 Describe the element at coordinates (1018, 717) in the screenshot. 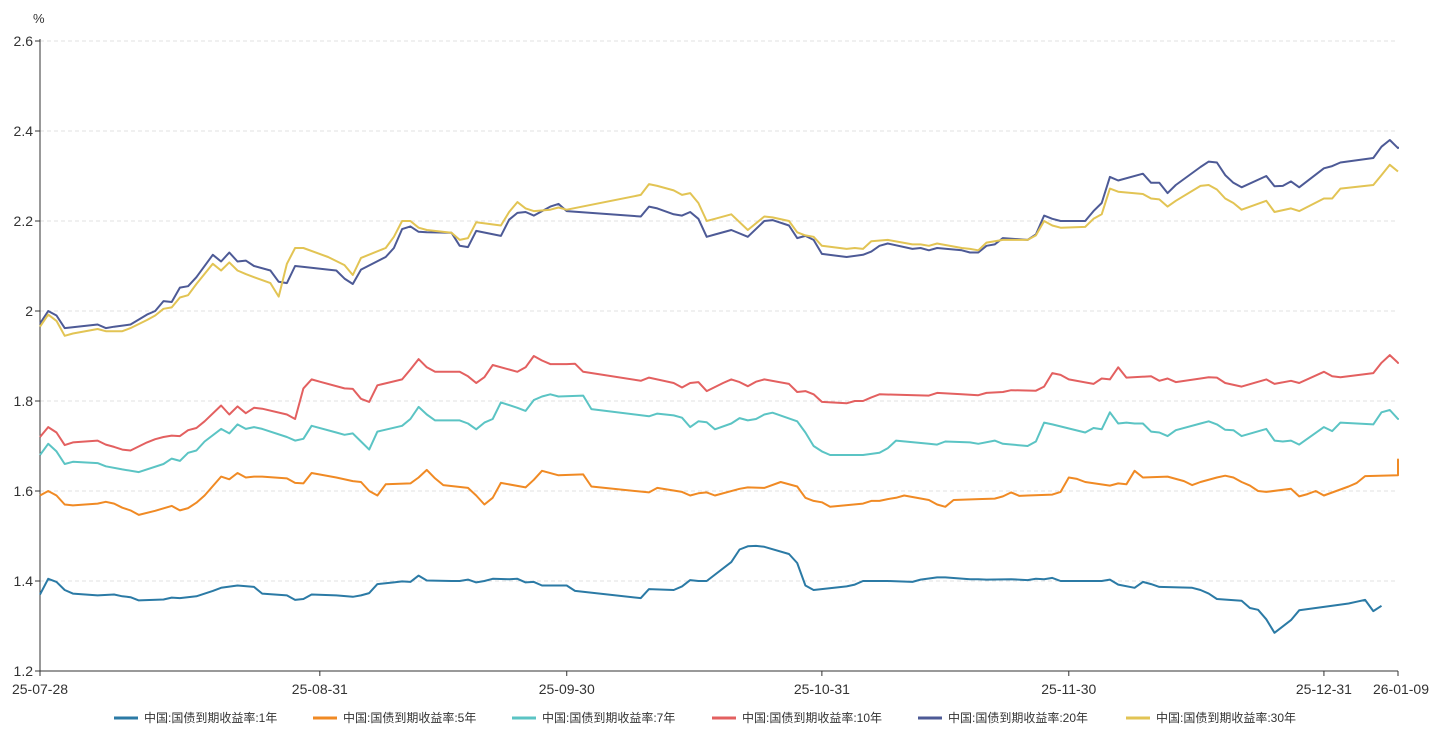

I see `legend-label: 中国:国债到期收益率:20年` at that location.